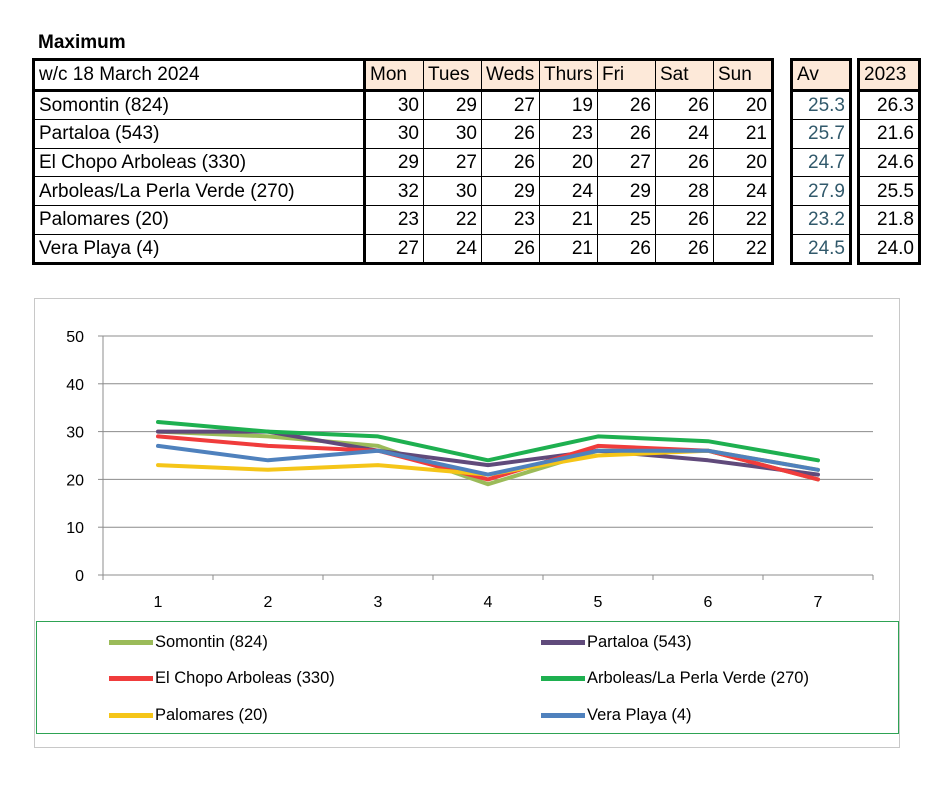  I want to click on legend-item: El Chopo Arboleas (330), so click(289, 678).